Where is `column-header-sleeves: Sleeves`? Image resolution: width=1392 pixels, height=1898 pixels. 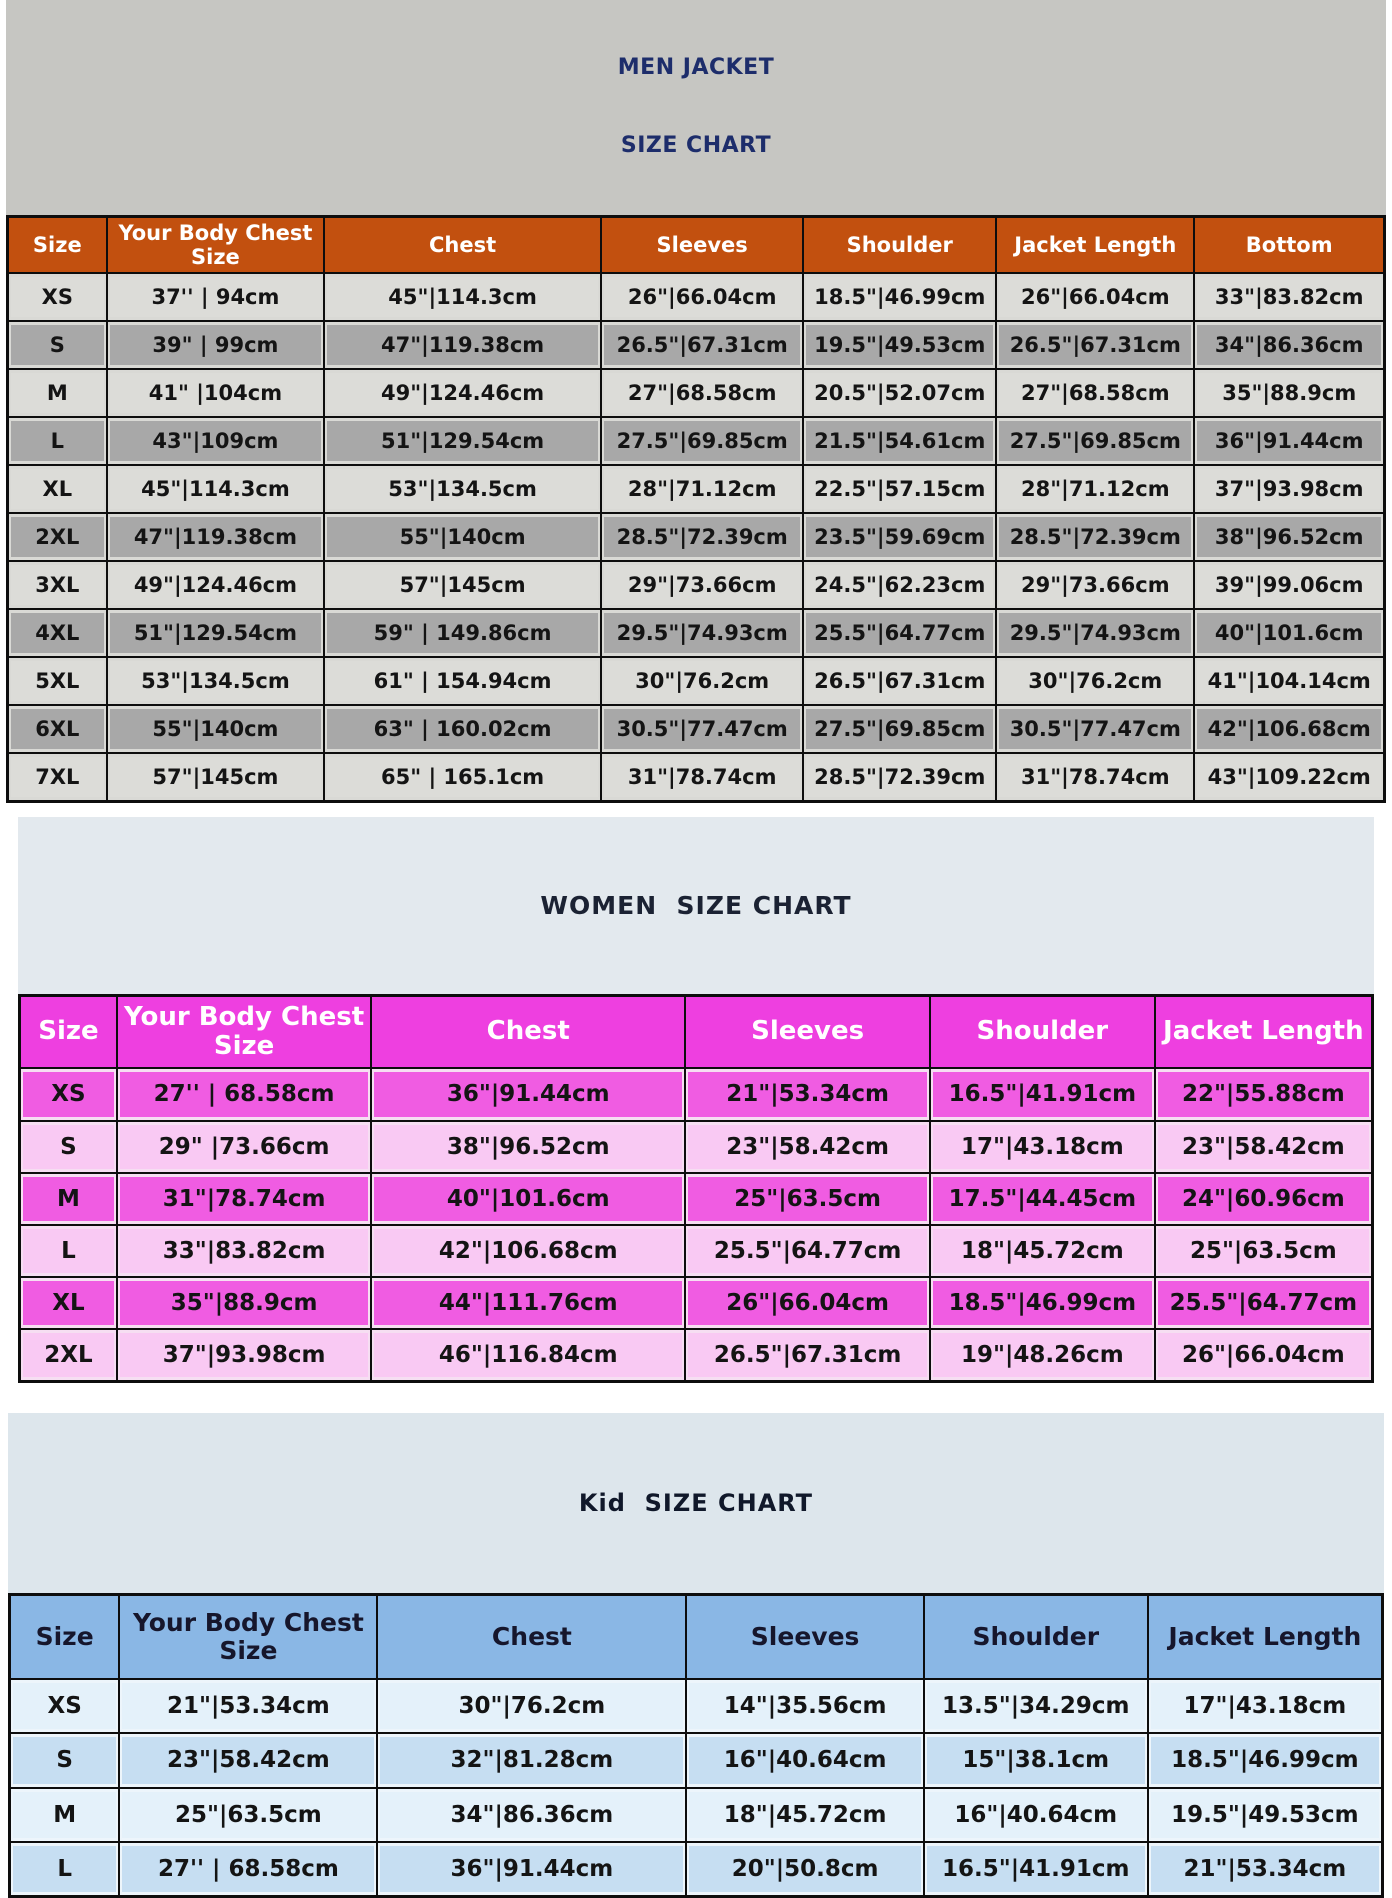
column-header-sleeves: Sleeves is located at coordinates (808, 1032).